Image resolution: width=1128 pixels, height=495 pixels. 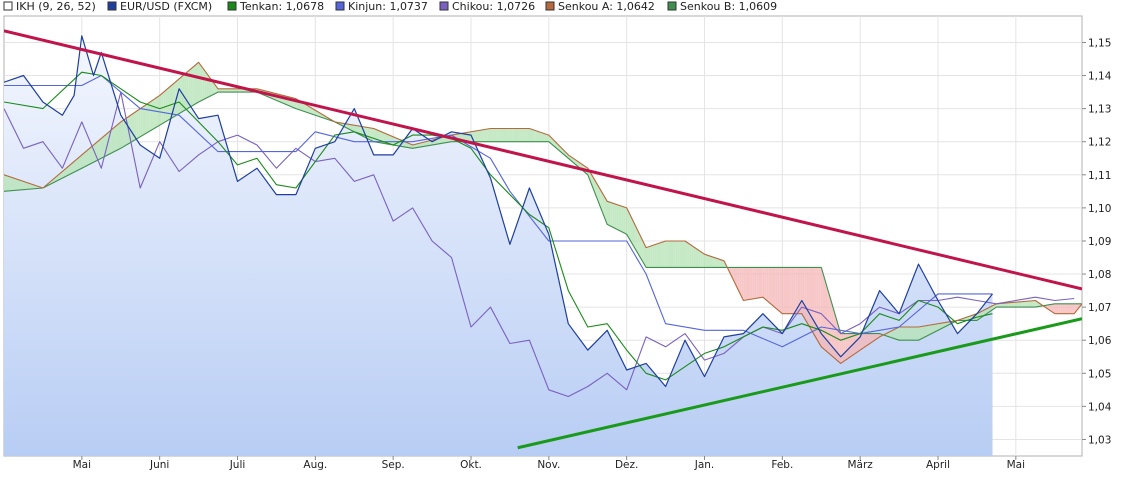 I want to click on legend-label-0: IKH (9, 26, 52), so click(x=56, y=6).